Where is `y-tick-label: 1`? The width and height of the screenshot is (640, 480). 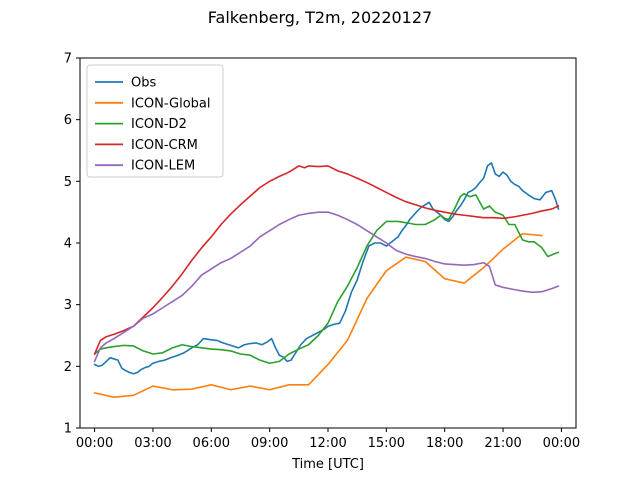
y-tick-label: 1 is located at coordinates (68, 429).